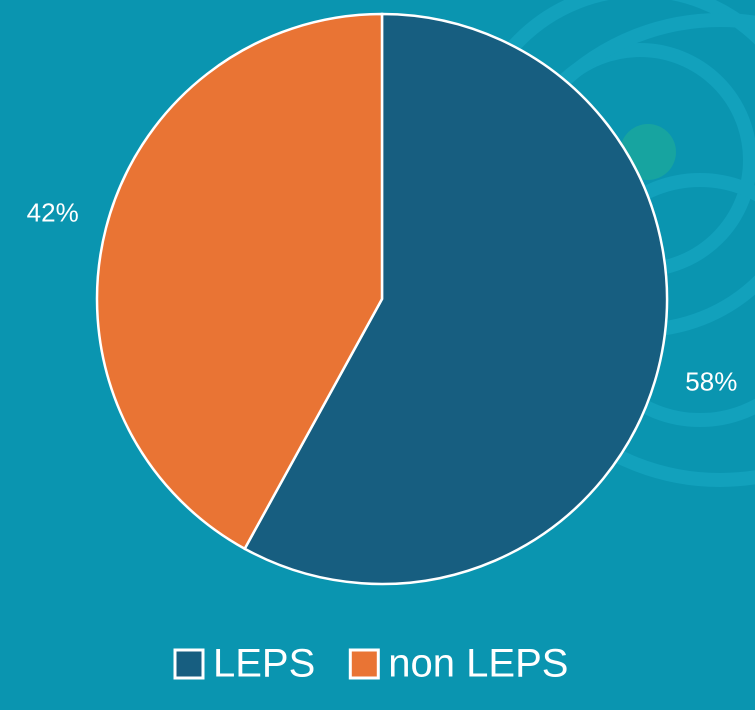 This screenshot has width=755, height=710. What do you see at coordinates (264, 664) in the screenshot?
I see `legend-label: LEPS` at bounding box center [264, 664].